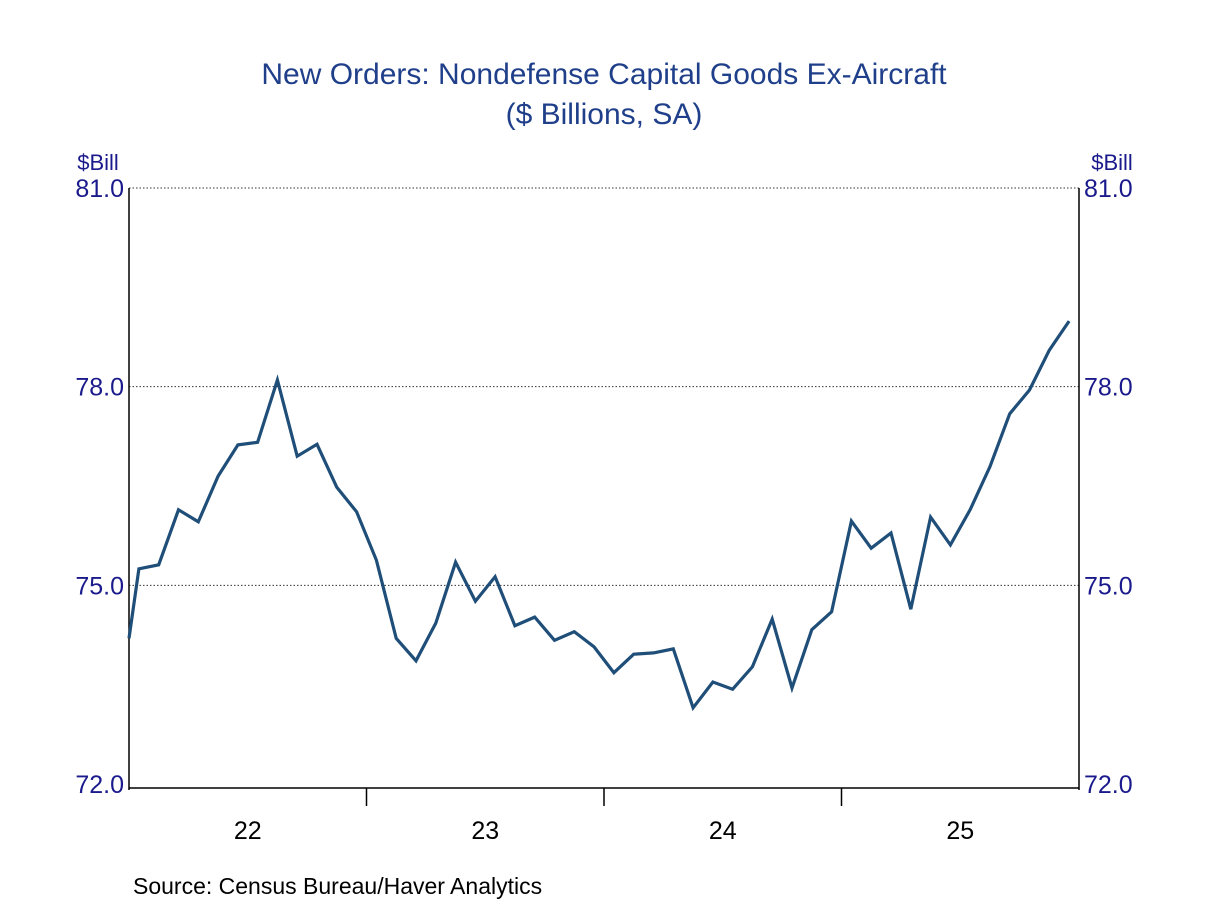 The height and width of the screenshot is (906, 1208). What do you see at coordinates (99, 785) in the screenshot?
I see `y-tick-label-left: 72.0` at bounding box center [99, 785].